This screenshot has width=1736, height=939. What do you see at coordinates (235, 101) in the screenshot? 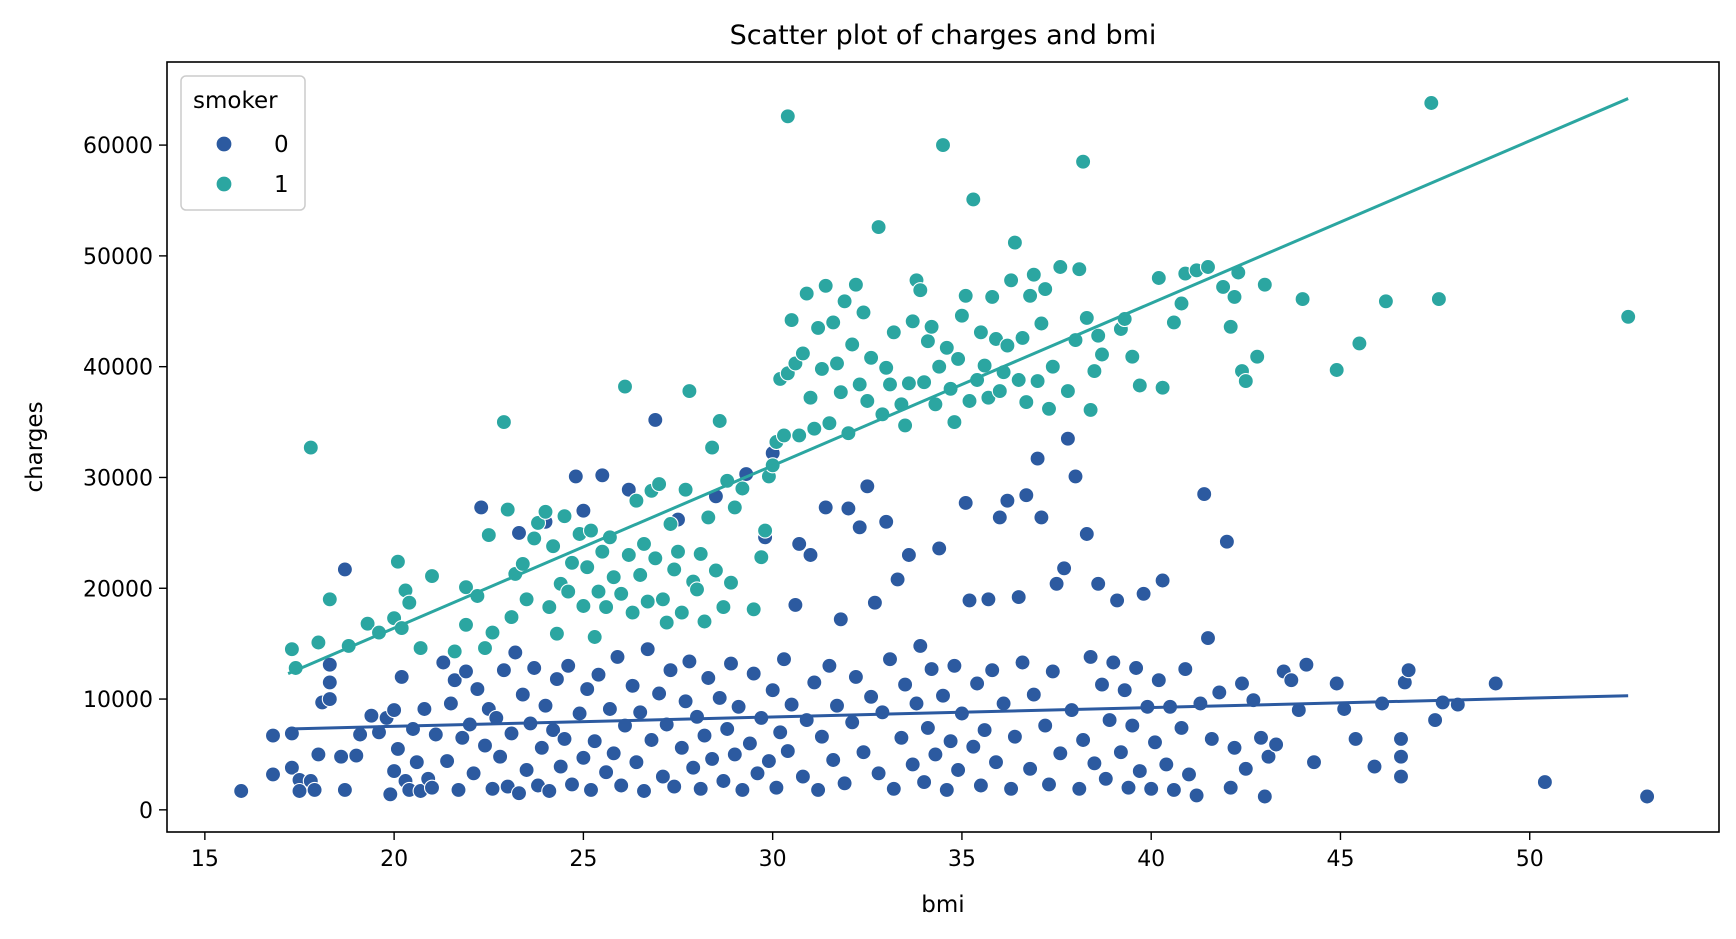
I see `legend-title: smoker` at bounding box center [235, 101].